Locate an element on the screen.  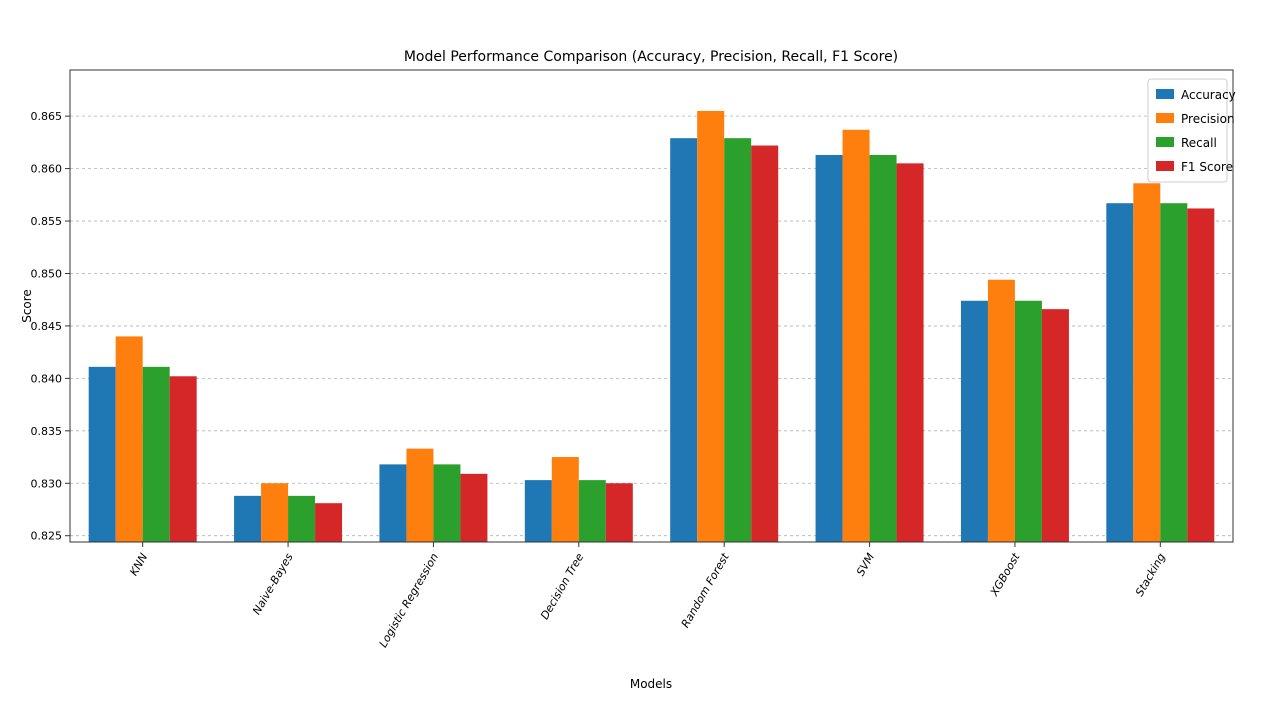
y-tick-label: 0.835 is located at coordinates (47, 431).